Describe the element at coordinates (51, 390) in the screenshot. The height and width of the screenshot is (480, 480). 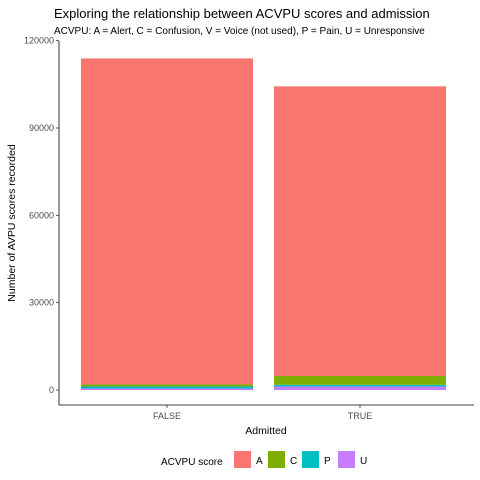
I see `y-tick-label: 0` at that location.